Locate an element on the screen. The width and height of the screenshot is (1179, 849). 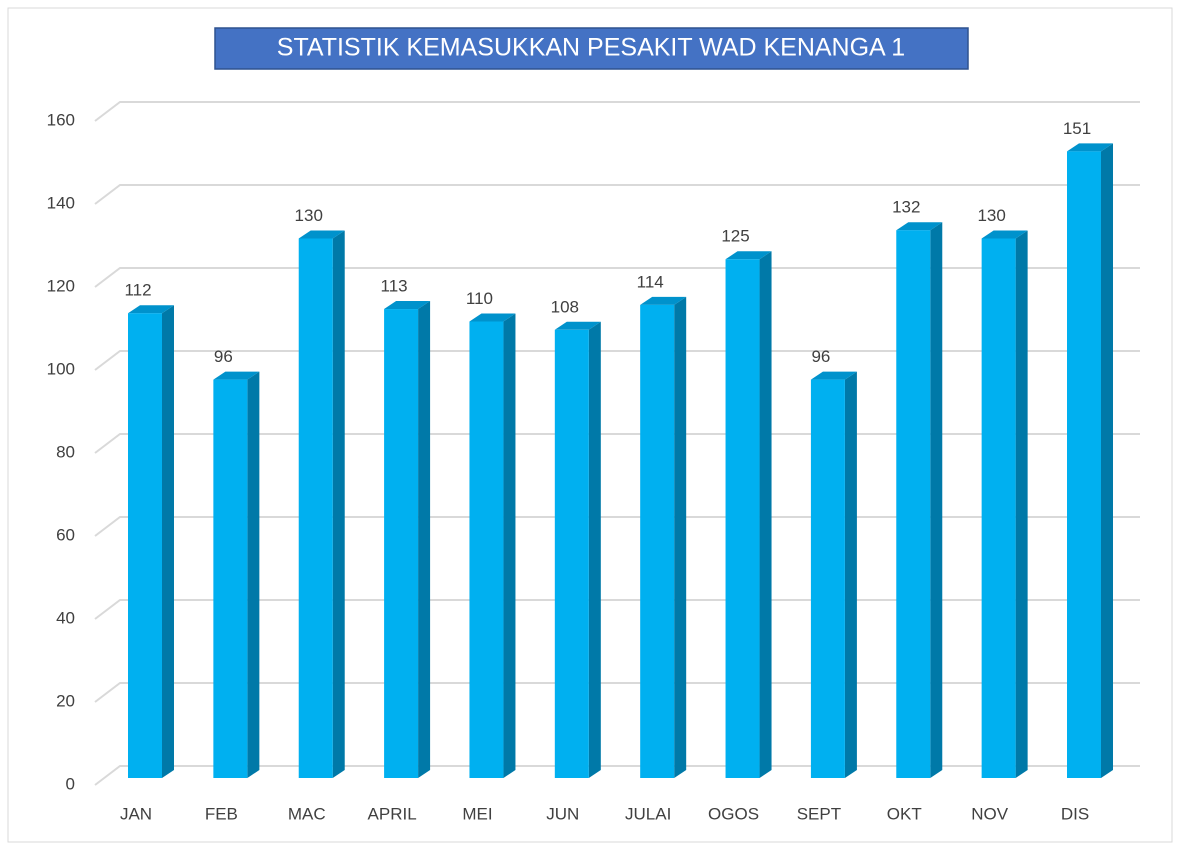
x-tick-label: OGOS is located at coordinates (733, 813).